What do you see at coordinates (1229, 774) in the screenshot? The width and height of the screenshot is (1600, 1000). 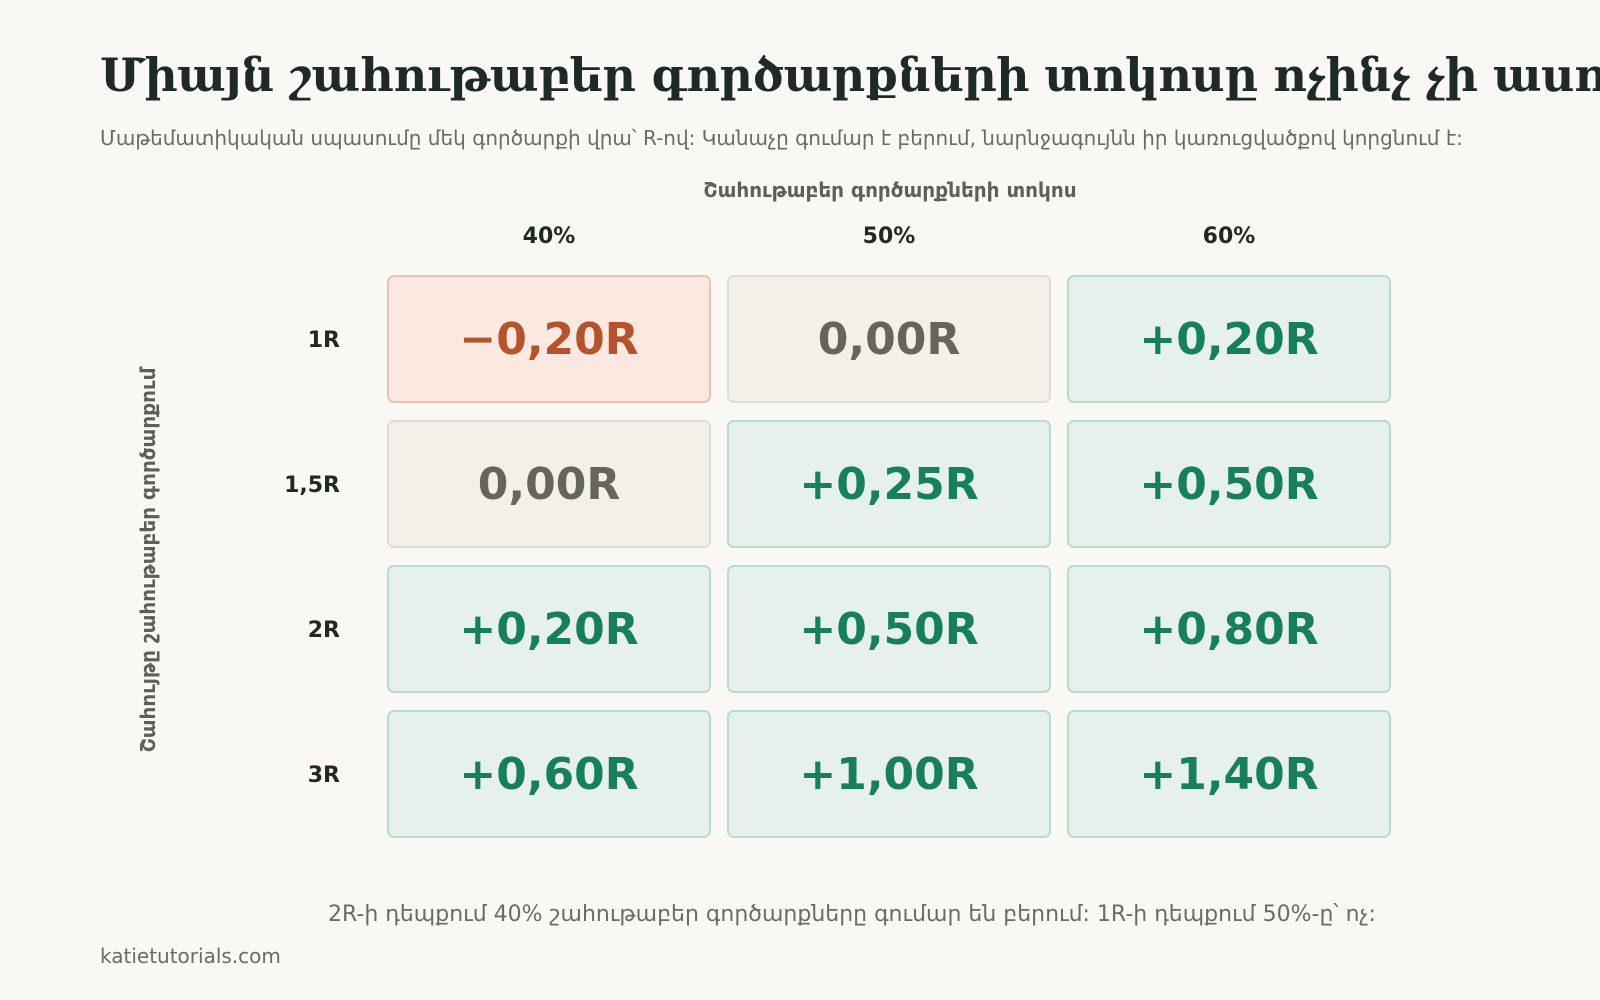 I see `heatmap-cell: +1,40R` at bounding box center [1229, 774].